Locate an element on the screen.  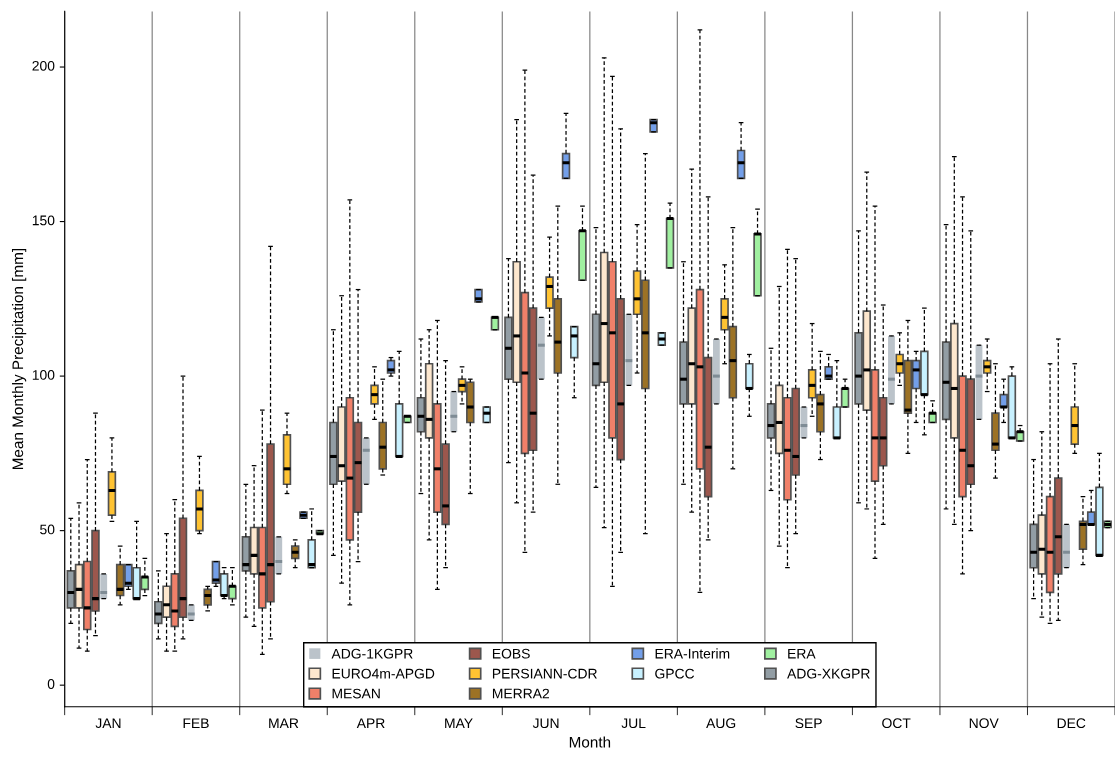
x-tick-label: JUL is located at coordinates (633, 723).